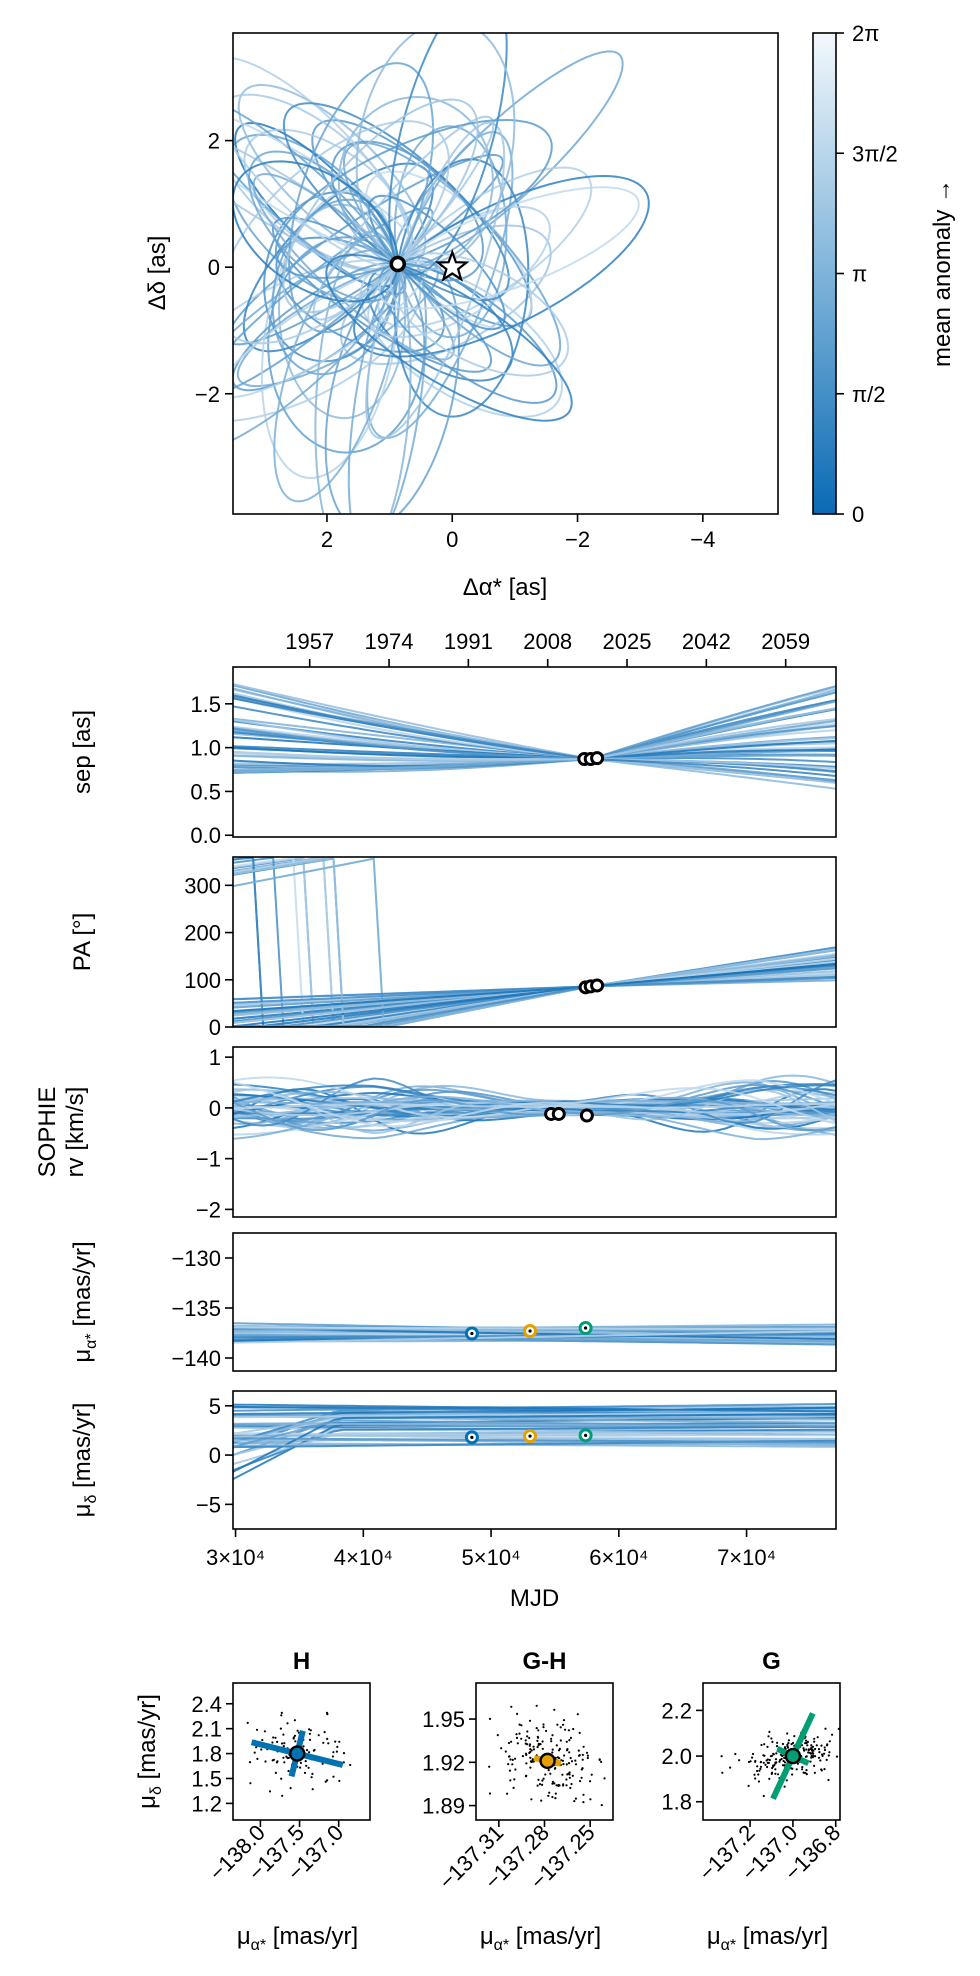 This screenshot has width=980, height=1976. I want to click on pmdec-ylabel-unit: [mas/yr], so click(82, 1449).